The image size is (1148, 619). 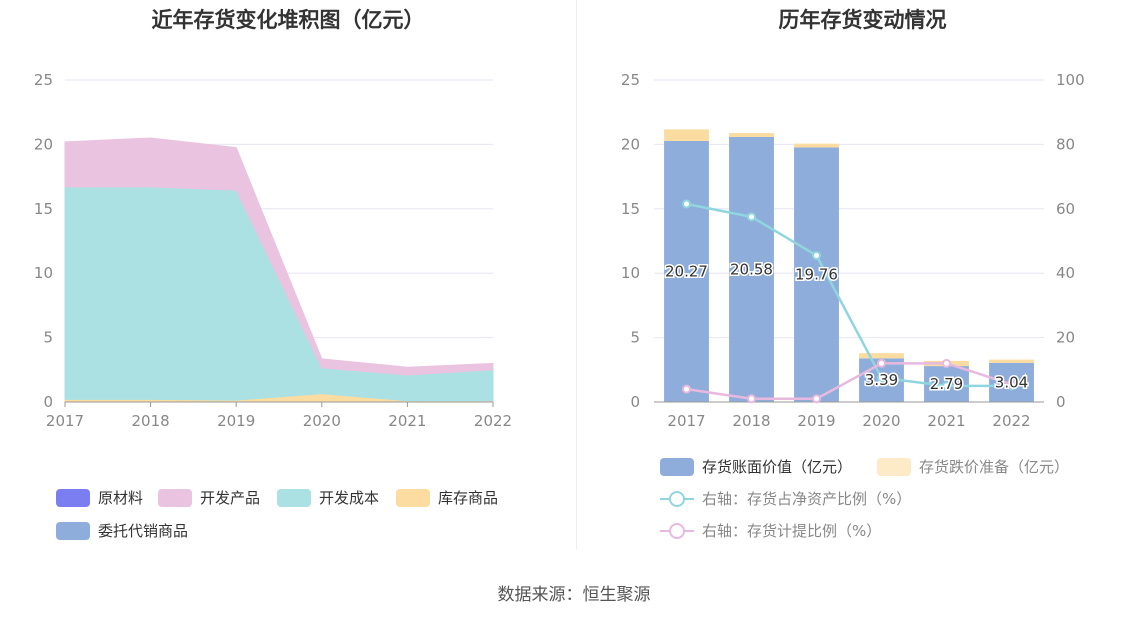 I want to click on legend-label-provision: 右轴：存货计提比例（%）, so click(x=792, y=531).